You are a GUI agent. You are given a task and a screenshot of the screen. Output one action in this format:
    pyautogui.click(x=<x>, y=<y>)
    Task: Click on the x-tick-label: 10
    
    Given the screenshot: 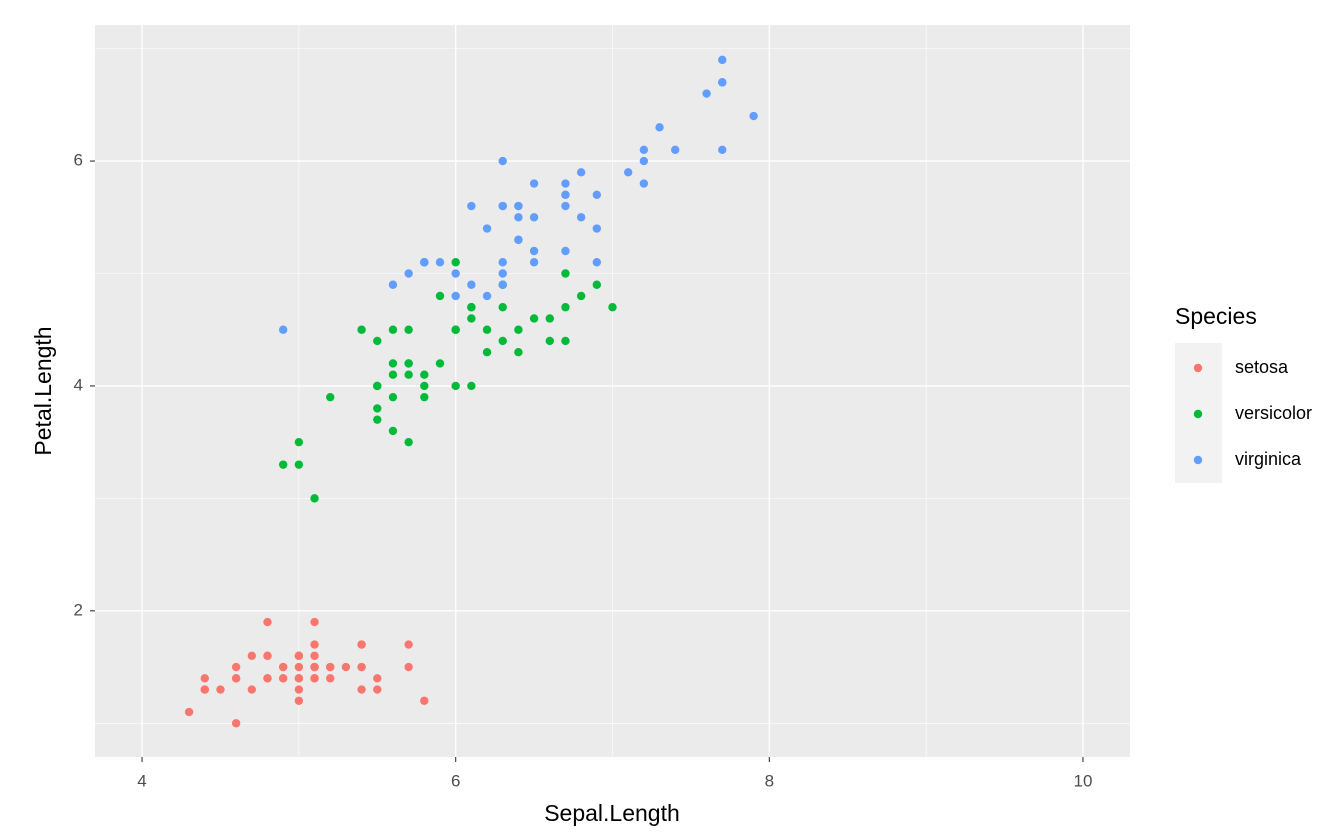 What is the action you would take?
    pyautogui.click(x=1082, y=780)
    